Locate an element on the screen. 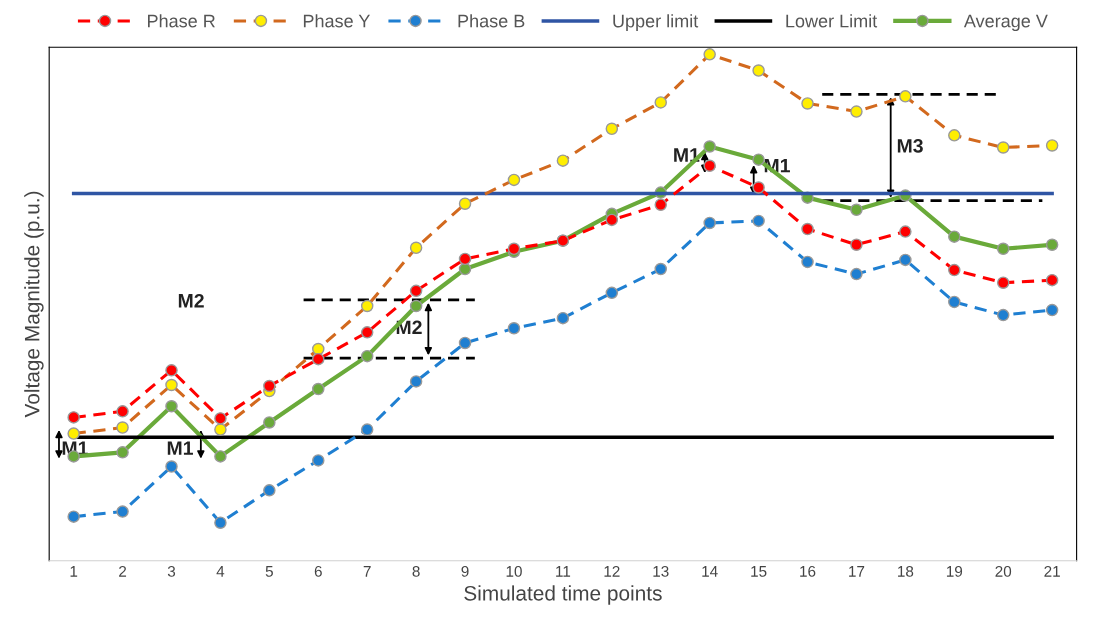  x-tick-label: 15 is located at coordinates (759, 571).